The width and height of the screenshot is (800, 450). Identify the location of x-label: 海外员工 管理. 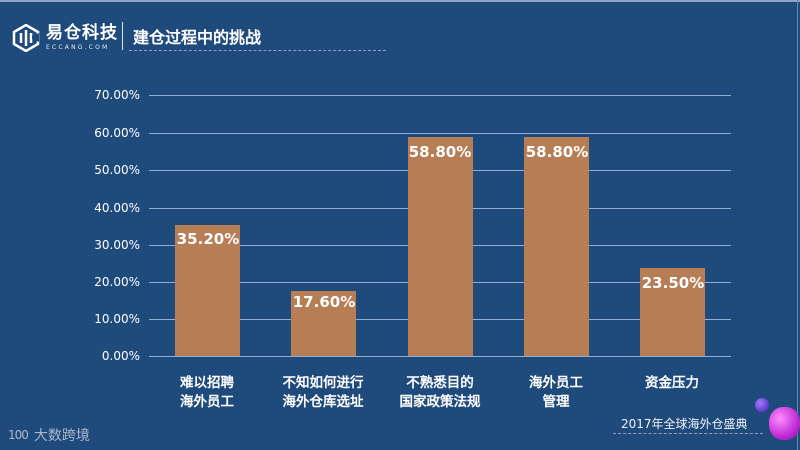
(556, 392).